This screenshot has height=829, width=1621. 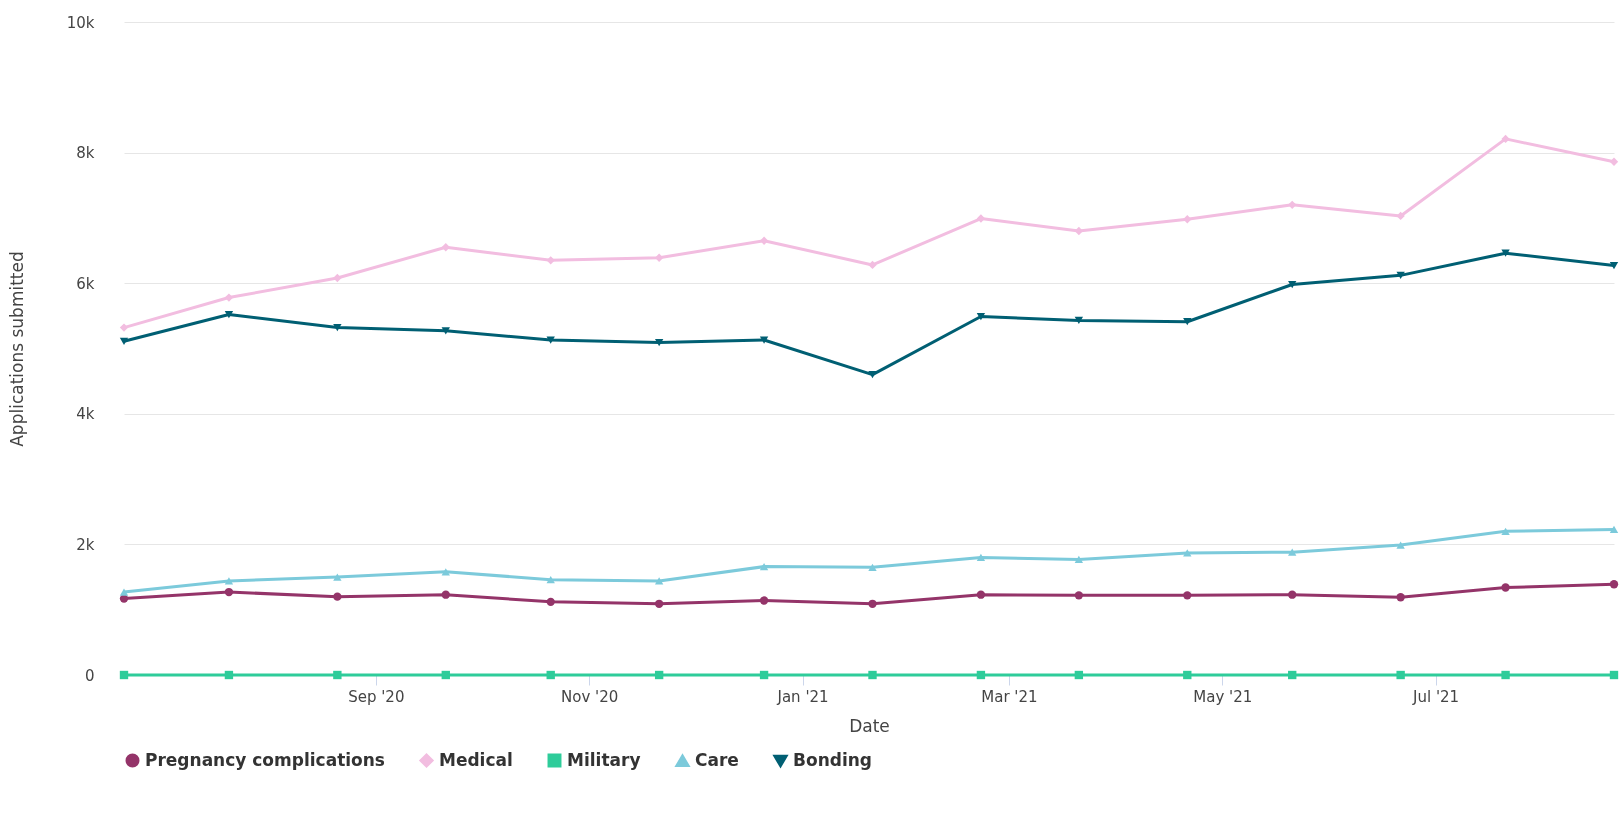 What do you see at coordinates (89, 675) in the screenshot?
I see `y-tick-label: 0` at bounding box center [89, 675].